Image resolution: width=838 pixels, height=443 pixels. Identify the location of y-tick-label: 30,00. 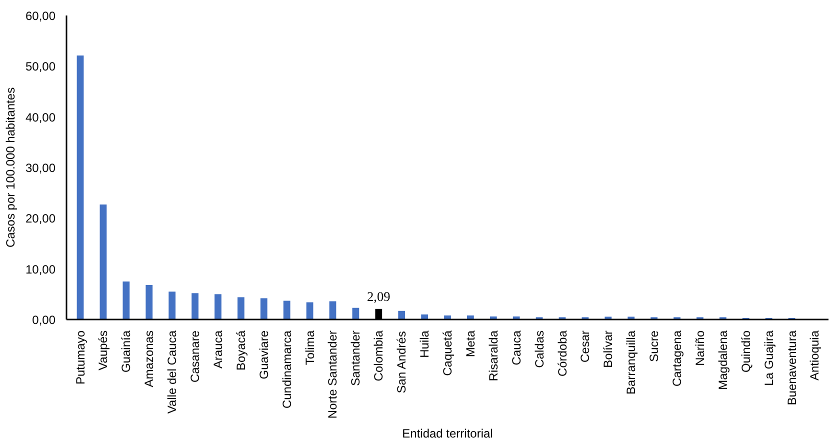
(40, 168).